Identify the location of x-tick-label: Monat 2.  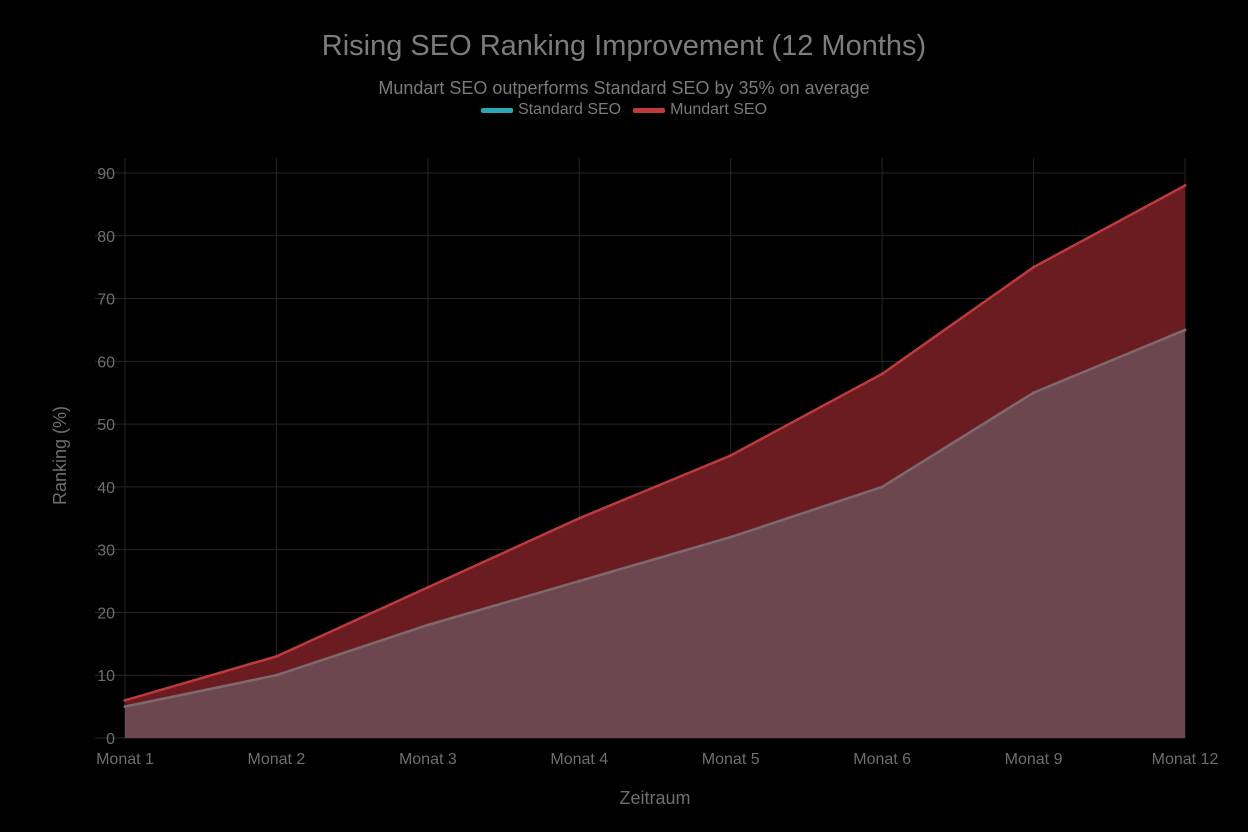
(277, 759).